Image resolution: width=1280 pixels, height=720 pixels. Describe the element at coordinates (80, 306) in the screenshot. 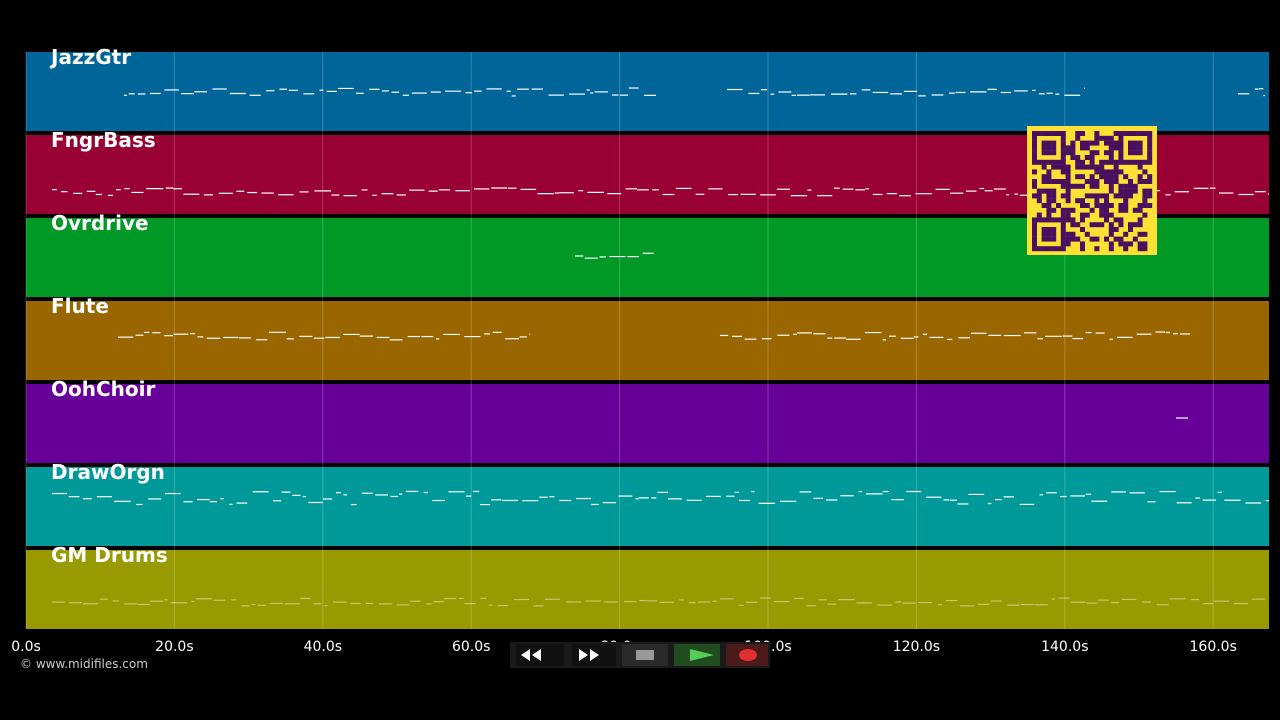

I see `track-name: Flute` at that location.